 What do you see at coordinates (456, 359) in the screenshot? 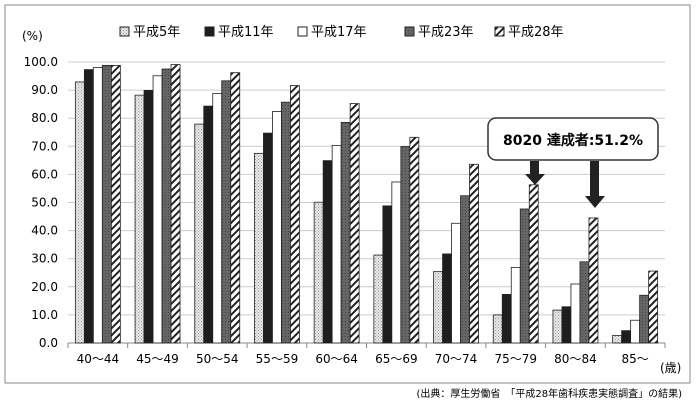
I see `x-tick-label: 70〜74` at bounding box center [456, 359].